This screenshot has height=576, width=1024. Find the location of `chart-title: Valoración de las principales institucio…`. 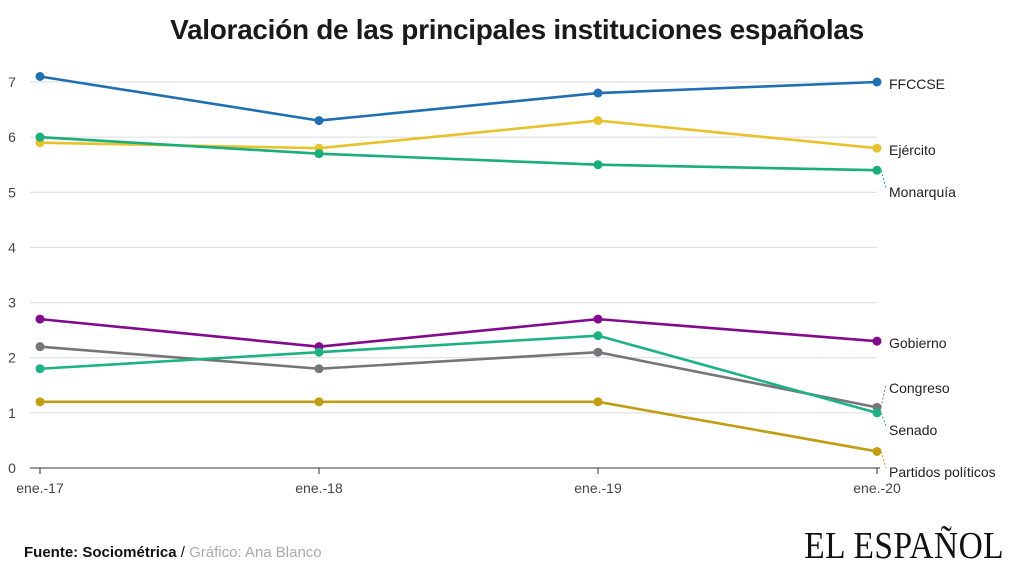

chart-title: Valoración de las principales institucio… is located at coordinates (517, 29).